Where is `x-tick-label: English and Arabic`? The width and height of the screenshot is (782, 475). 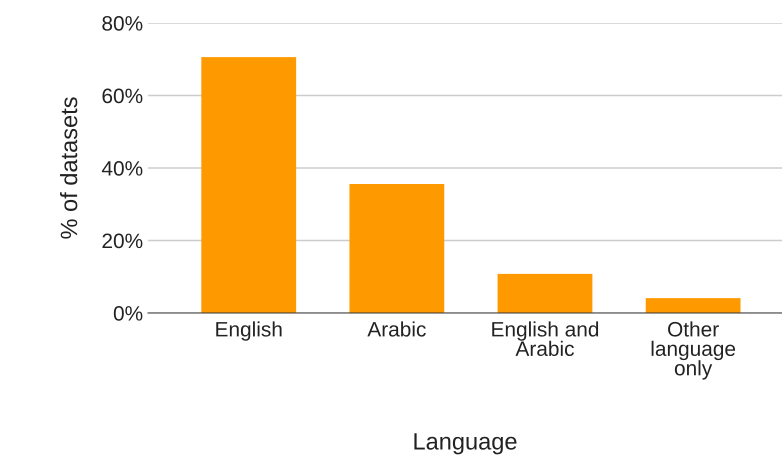
x-tick-label: English and Arabic is located at coordinates (545, 338).